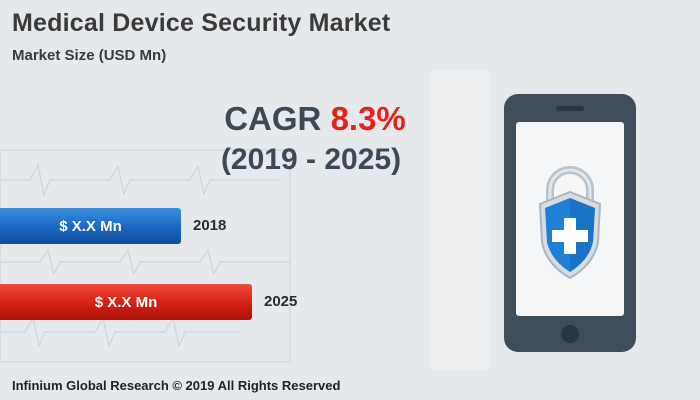 This screenshot has width=700, height=400. Describe the element at coordinates (281, 301) in the screenshot. I see `bar-year-label-2025: 2025` at that location.